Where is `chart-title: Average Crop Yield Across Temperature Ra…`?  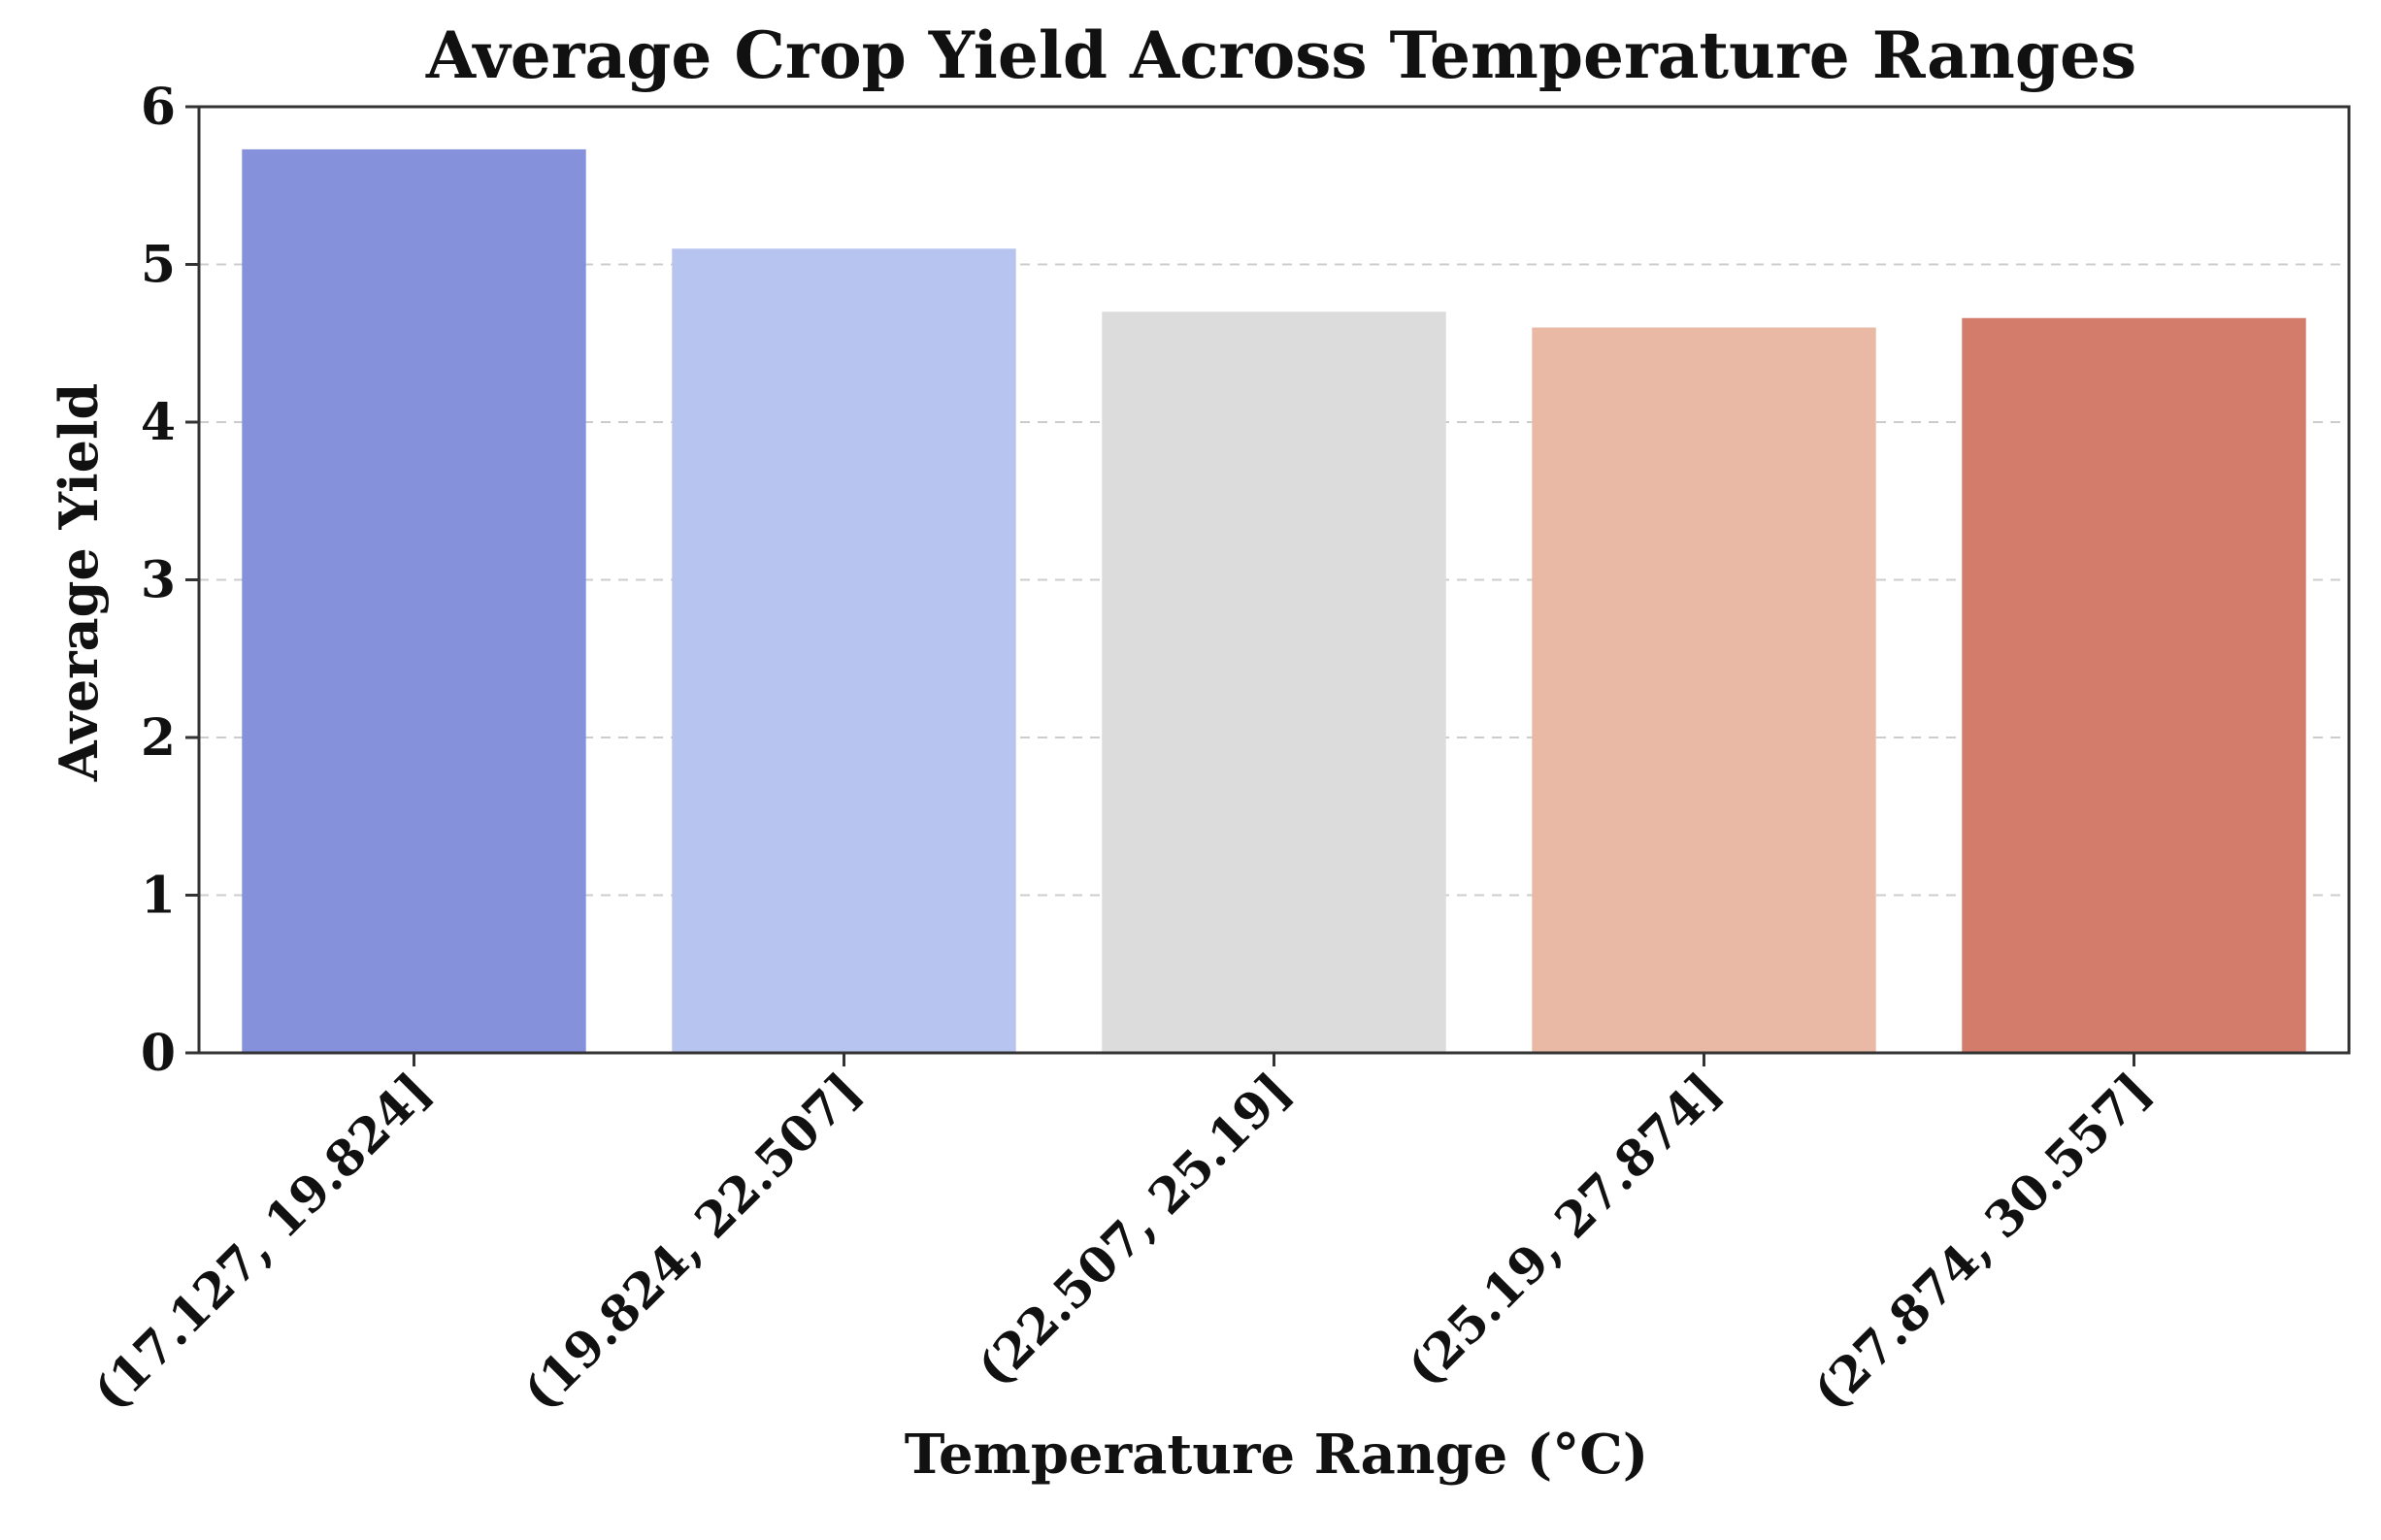 chart-title: Average Crop Yield Across Temperature Ra… is located at coordinates (1281, 55).